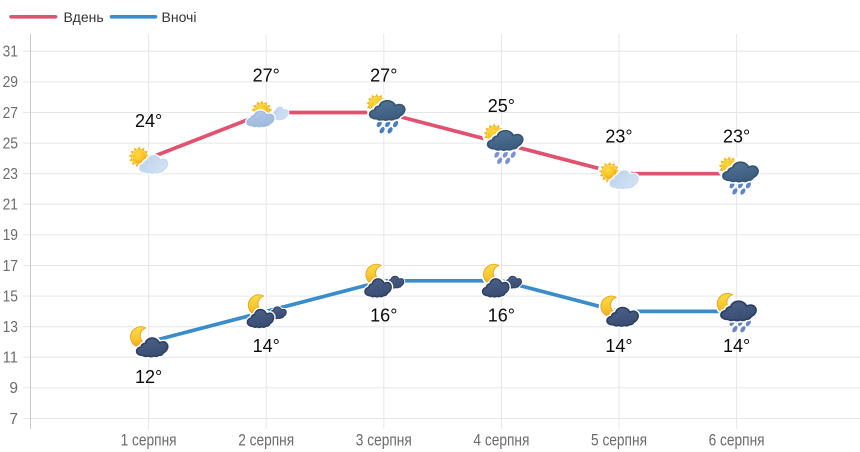 This screenshot has width=860, height=452. Describe the element at coordinates (619, 440) in the screenshot. I see `svg-text: 5 серпня` at that location.